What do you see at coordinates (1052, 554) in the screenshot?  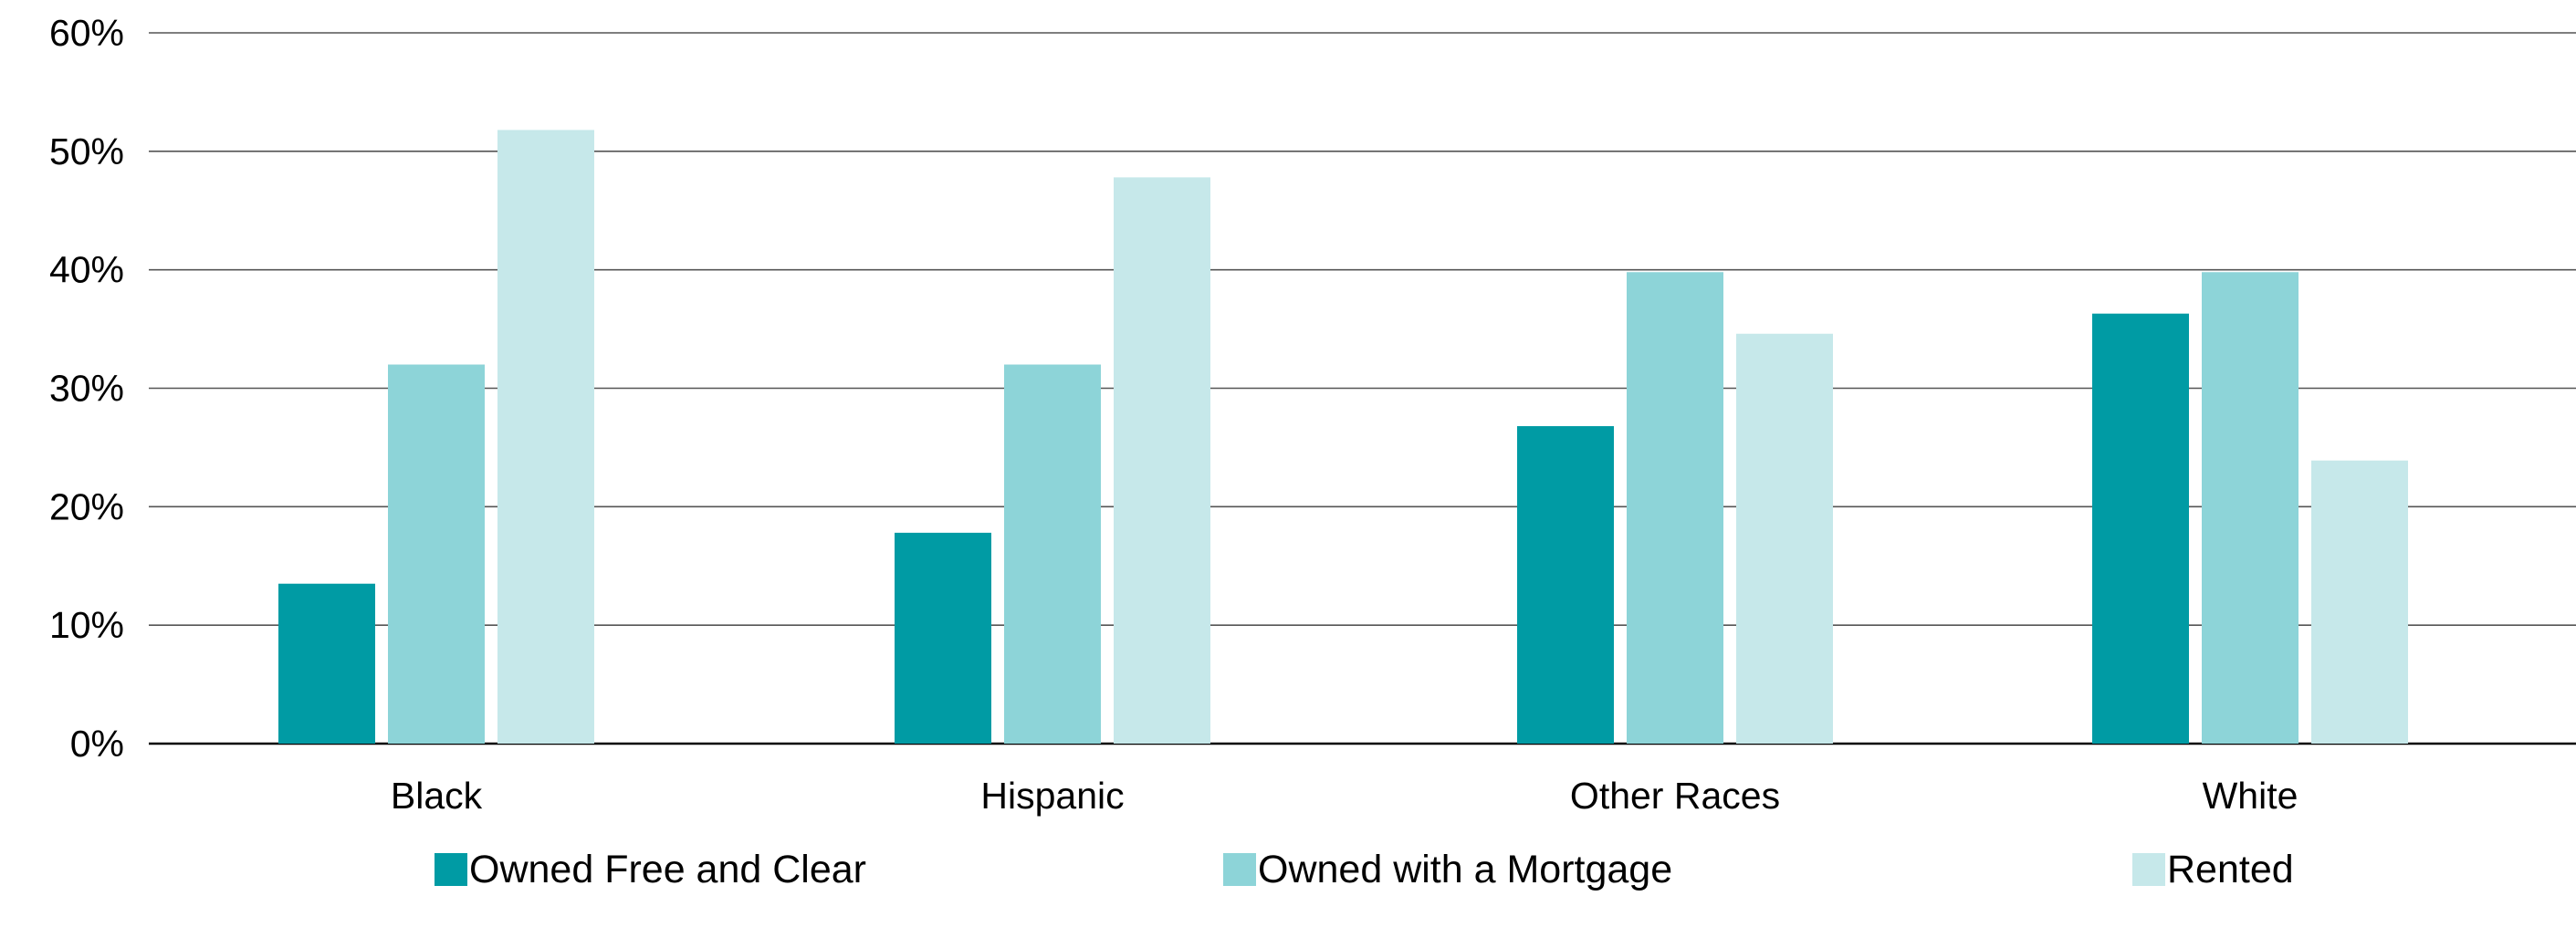 I see `bar-hispanic-owned-with-a-mortgage` at bounding box center [1052, 554].